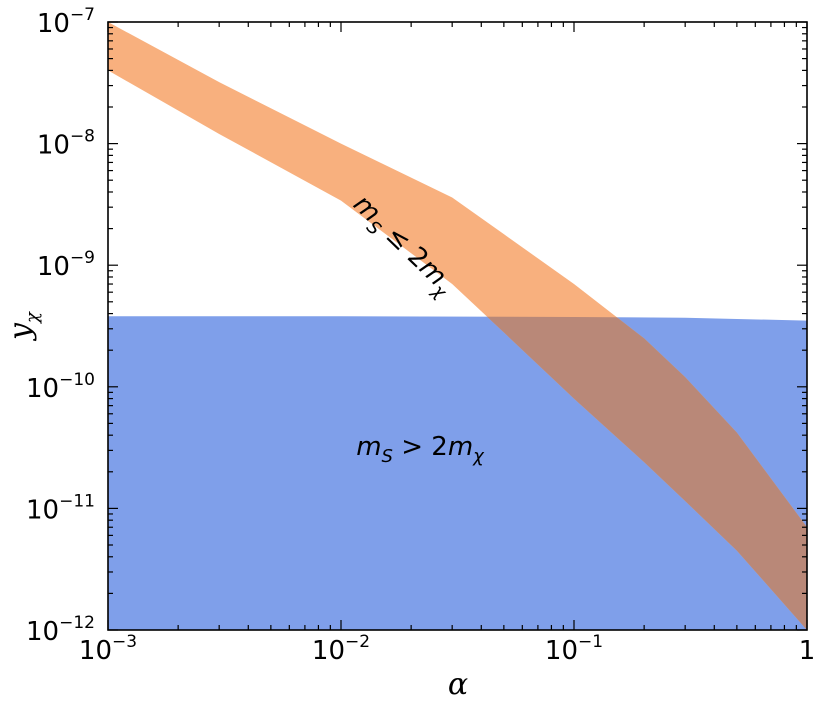 This screenshot has width=830, height=707. I want to click on y-tick-label: 10⁻⁸, so click(66, 144).